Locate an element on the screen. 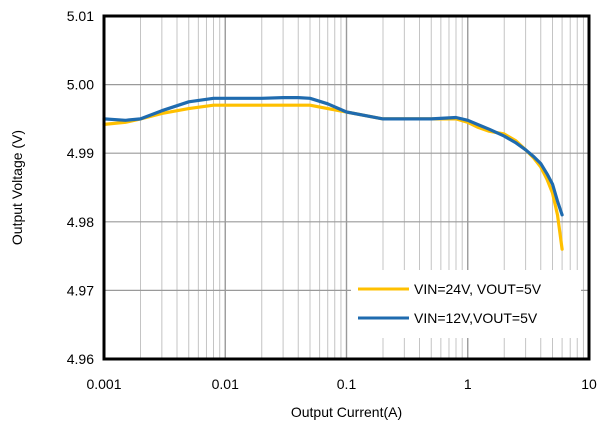 Image resolution: width=611 pixels, height=428 pixels. y-tick-label: 5.00 is located at coordinates (80, 85).